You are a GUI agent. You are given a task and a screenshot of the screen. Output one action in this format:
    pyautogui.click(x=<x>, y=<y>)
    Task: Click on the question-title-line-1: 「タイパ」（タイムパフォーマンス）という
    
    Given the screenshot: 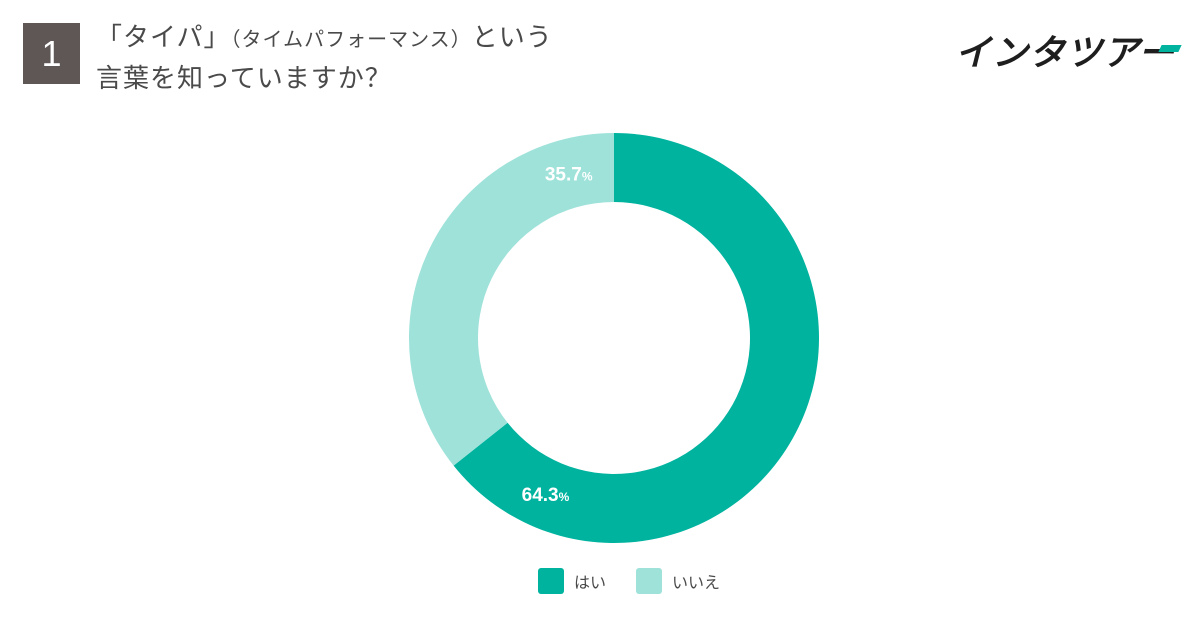 What is the action you would take?
    pyautogui.click(x=324, y=38)
    